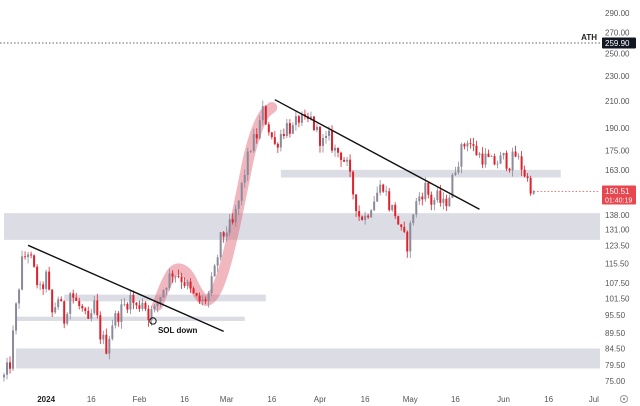 Image resolution: width=640 pixels, height=406 pixels. Describe the element at coordinates (615, 365) in the screenshot. I see `y-tick-label: 79.50` at that location.